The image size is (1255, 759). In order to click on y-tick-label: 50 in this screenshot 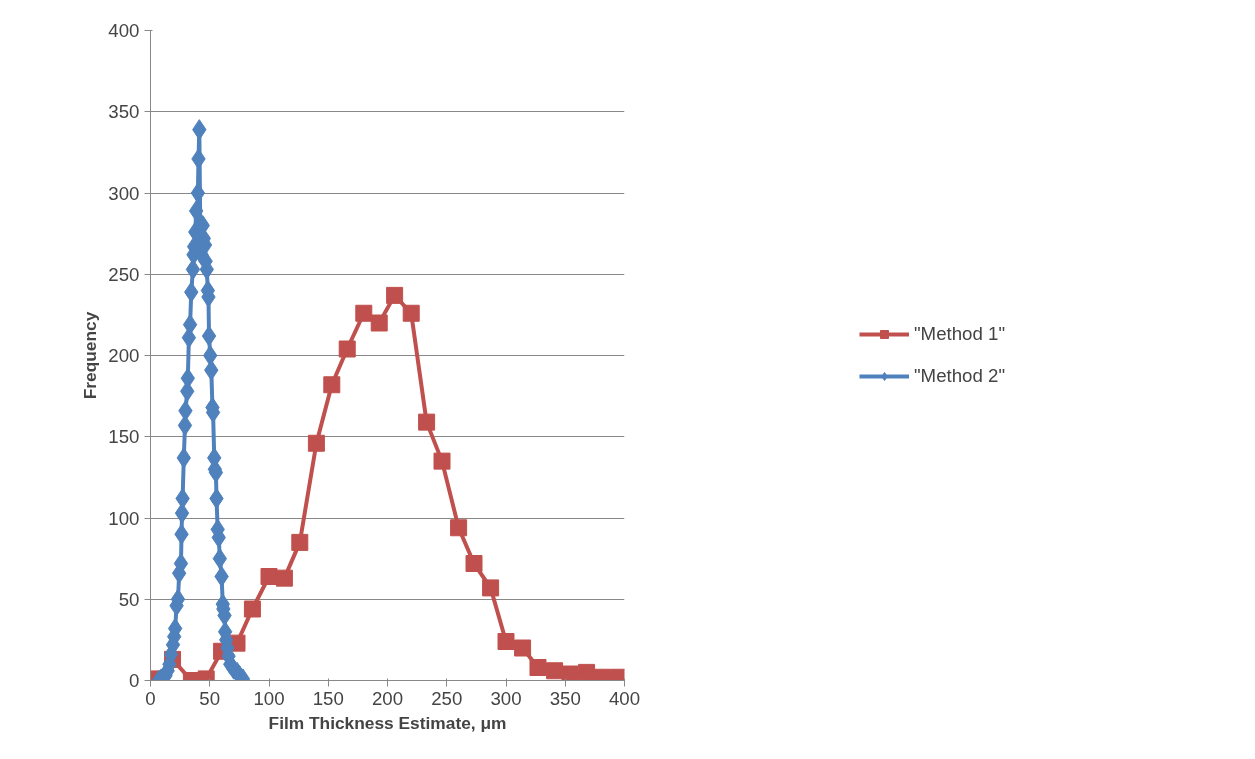, I will do `click(129, 599)`.